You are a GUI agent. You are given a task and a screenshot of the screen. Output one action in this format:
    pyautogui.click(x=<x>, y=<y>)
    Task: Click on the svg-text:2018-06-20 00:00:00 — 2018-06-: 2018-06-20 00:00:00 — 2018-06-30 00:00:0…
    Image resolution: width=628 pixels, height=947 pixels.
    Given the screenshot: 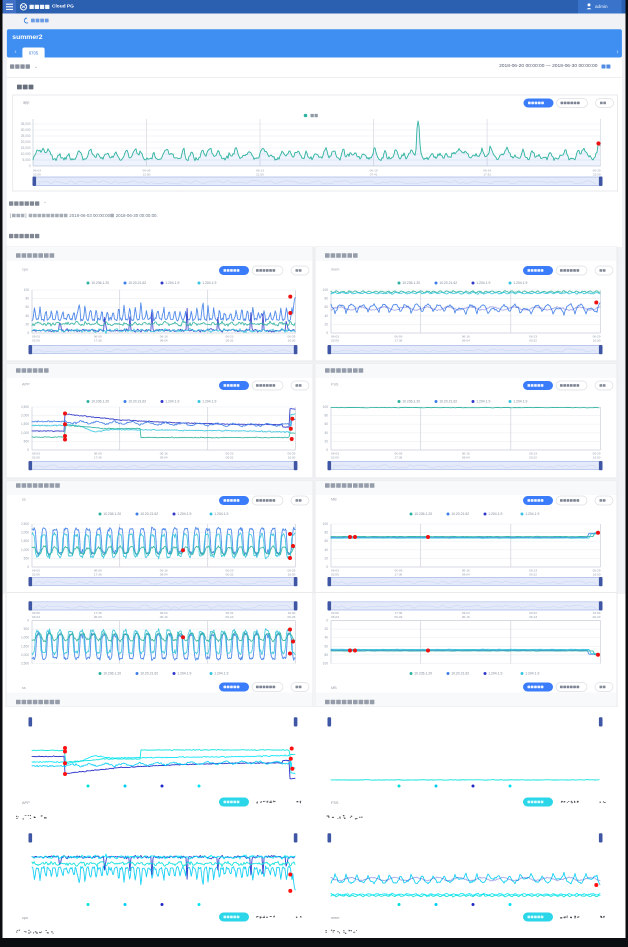 What is the action you would take?
    pyautogui.click(x=548, y=66)
    